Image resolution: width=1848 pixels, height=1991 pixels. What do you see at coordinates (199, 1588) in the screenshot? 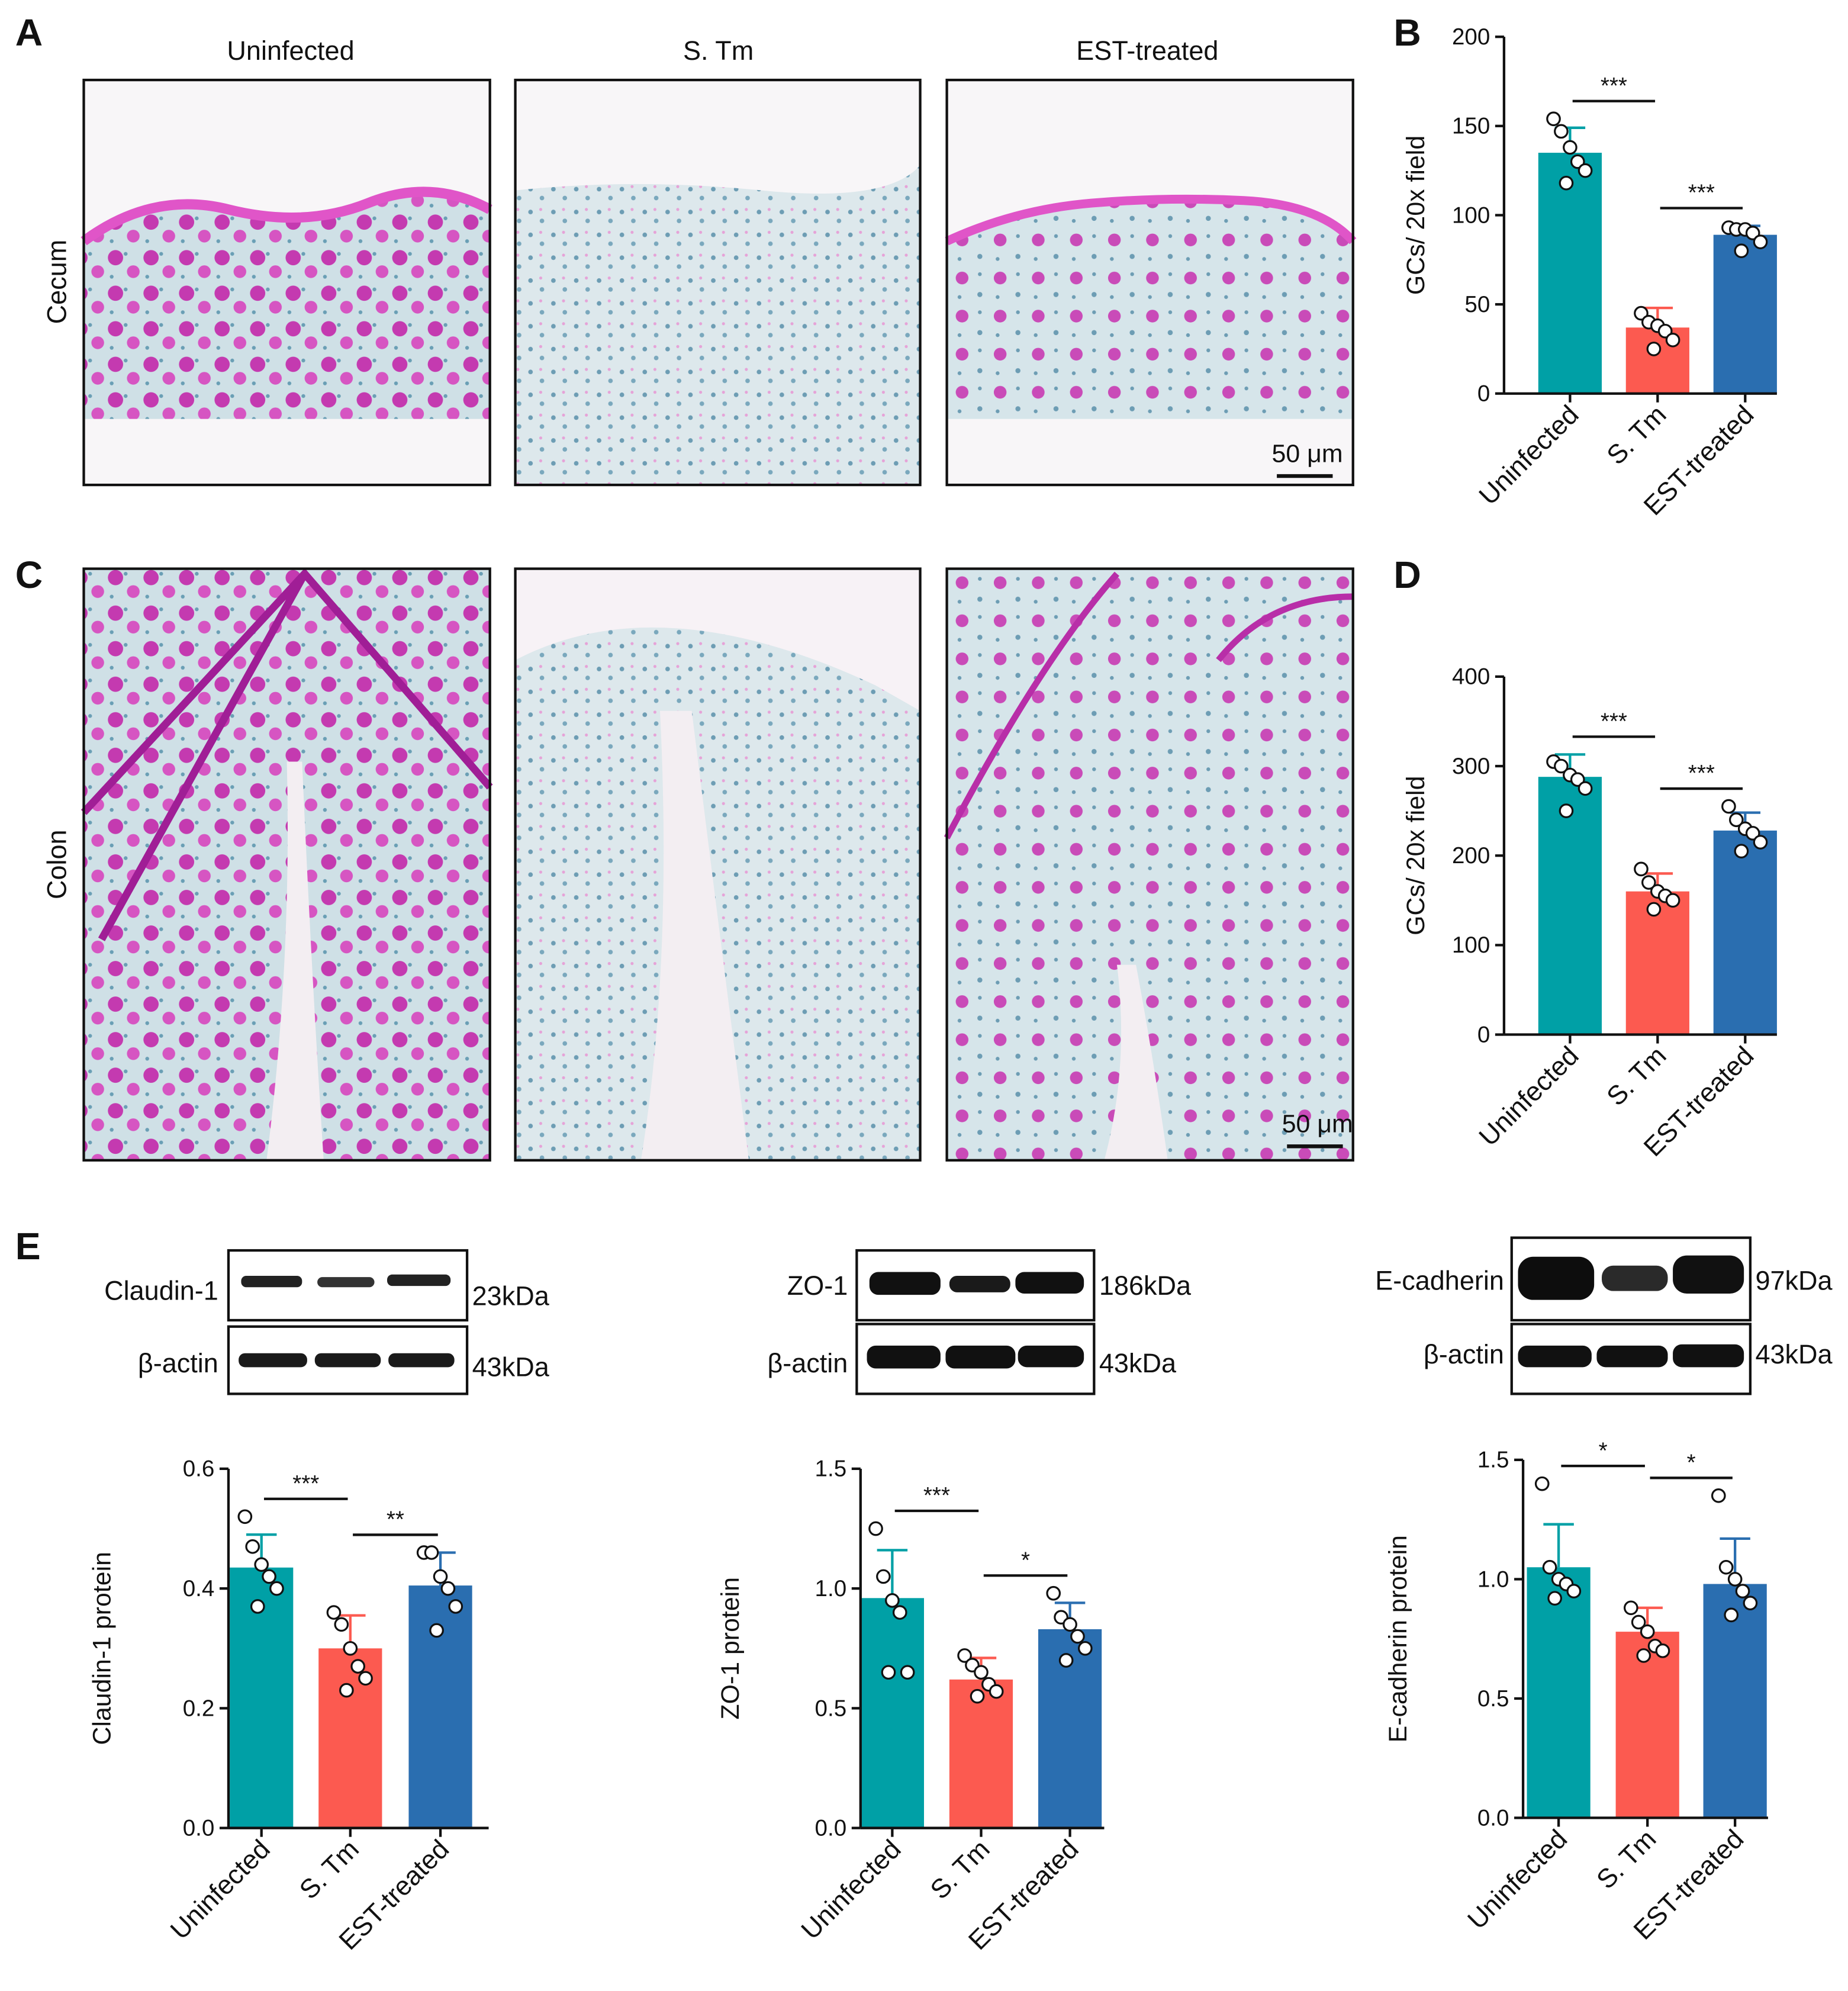
I see `y-tick-label: 0.4` at bounding box center [199, 1588].